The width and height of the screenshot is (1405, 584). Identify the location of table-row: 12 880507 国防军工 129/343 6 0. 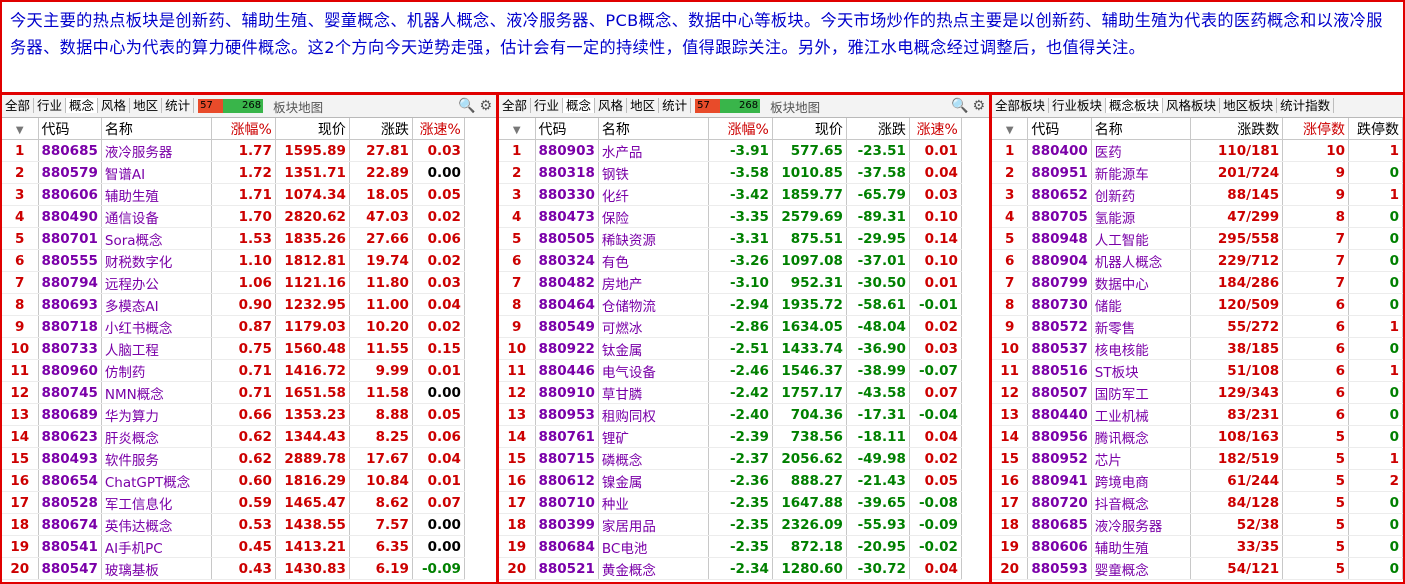
(1197, 392).